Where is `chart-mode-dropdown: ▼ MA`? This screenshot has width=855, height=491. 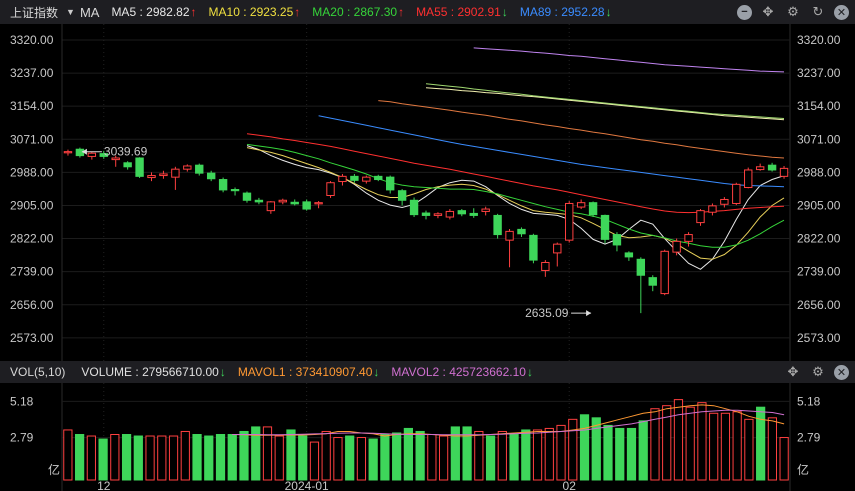
chart-mode-dropdown: ▼ MA is located at coordinates (82, 12).